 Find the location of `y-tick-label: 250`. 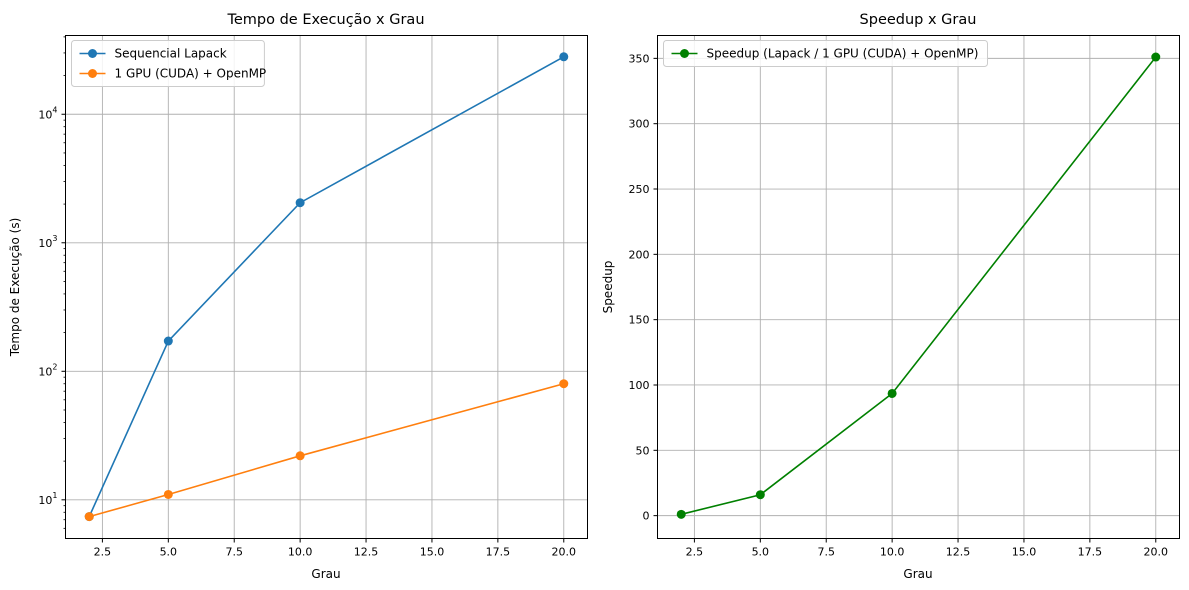

y-tick-label: 250 is located at coordinates (639, 189).